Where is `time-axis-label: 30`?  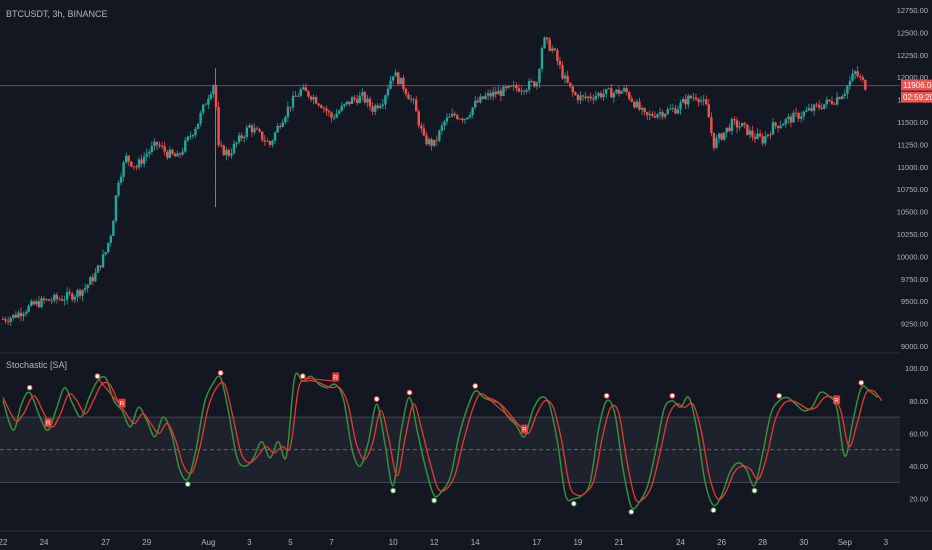
time-axis-label: 30 is located at coordinates (803, 542).